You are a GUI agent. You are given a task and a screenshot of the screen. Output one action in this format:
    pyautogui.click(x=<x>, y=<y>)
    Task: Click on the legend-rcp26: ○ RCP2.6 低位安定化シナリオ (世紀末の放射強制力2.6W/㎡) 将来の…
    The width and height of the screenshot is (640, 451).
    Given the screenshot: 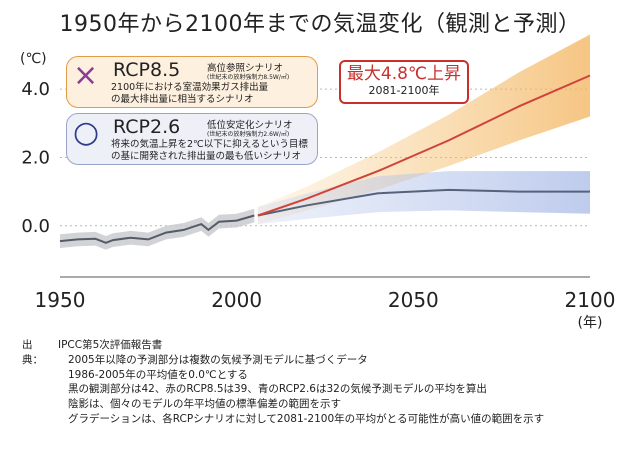 What is the action you would take?
    pyautogui.click(x=192, y=139)
    